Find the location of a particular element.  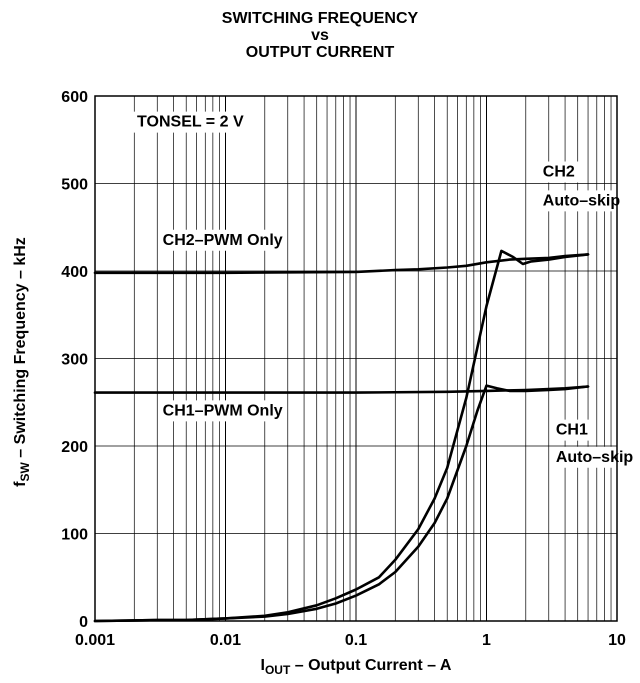

annotation-label: CH2 is located at coordinates (559, 172).